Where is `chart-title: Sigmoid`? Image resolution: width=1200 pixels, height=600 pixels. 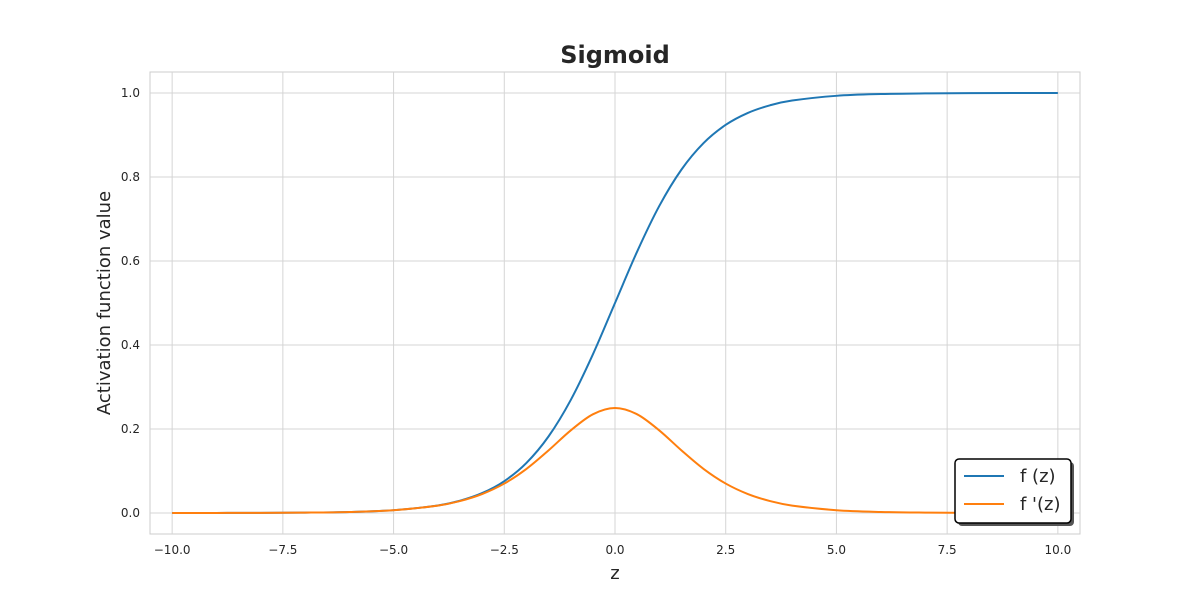 chart-title: Sigmoid is located at coordinates (615, 55).